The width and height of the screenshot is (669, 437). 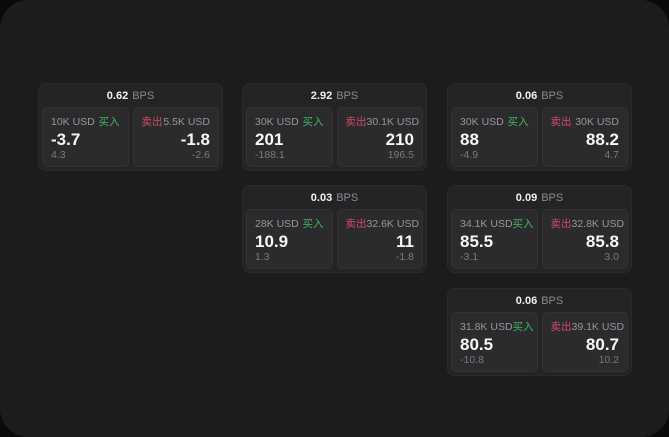 I want to click on card-header: 2.92 BPS, so click(x=334, y=95).